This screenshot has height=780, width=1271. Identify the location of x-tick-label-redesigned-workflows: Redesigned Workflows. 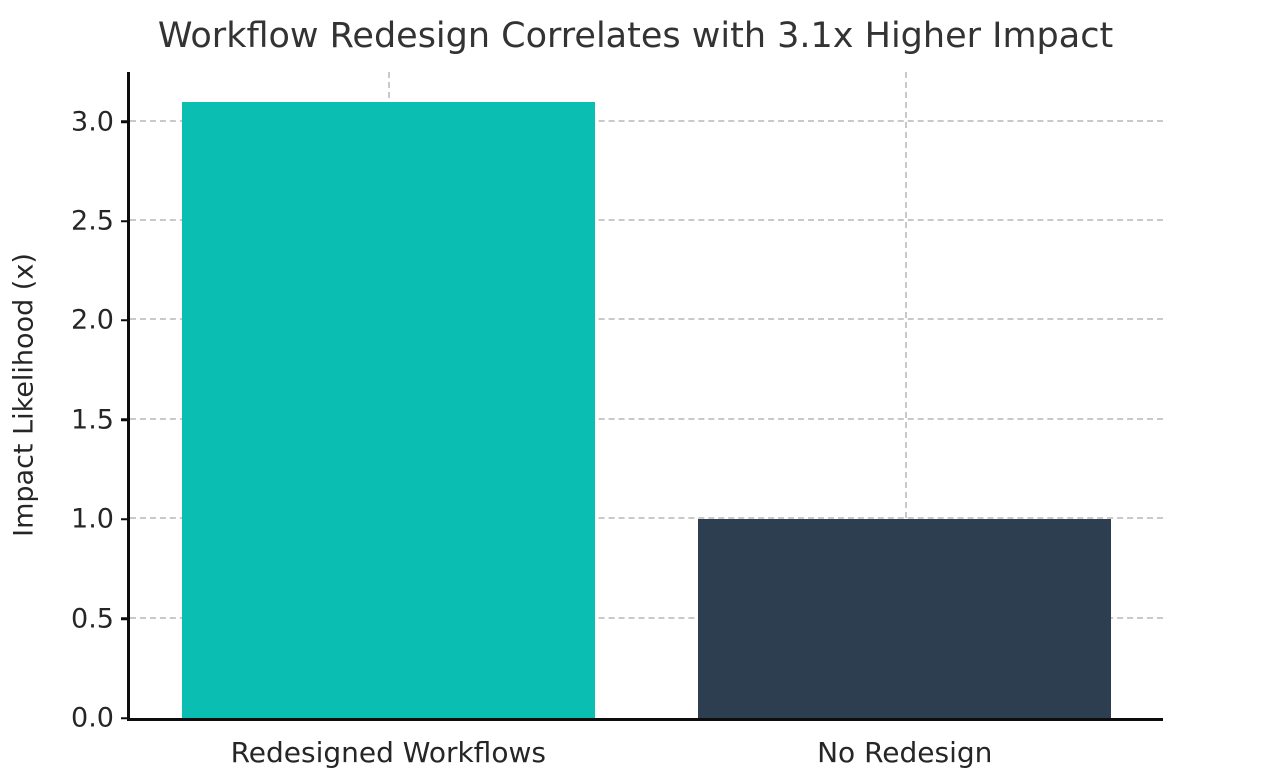
(388, 752).